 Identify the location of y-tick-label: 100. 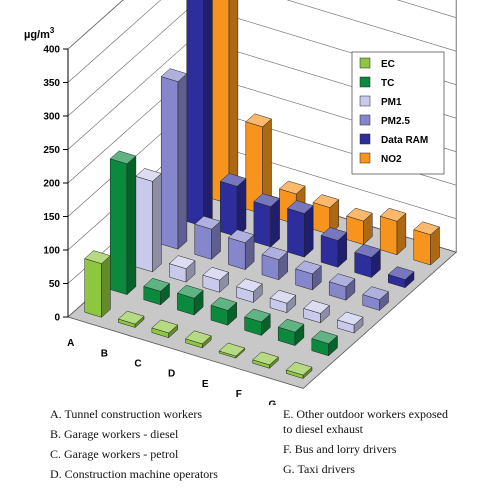
(51, 251).